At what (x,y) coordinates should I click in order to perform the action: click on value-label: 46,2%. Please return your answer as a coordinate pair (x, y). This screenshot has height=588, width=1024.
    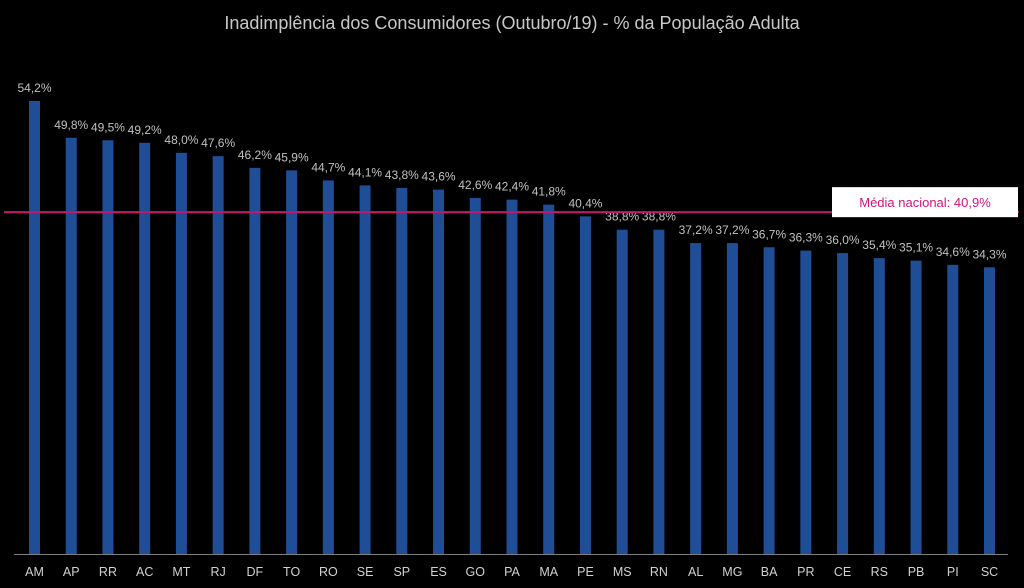
    Looking at the image, I should click on (255, 155).